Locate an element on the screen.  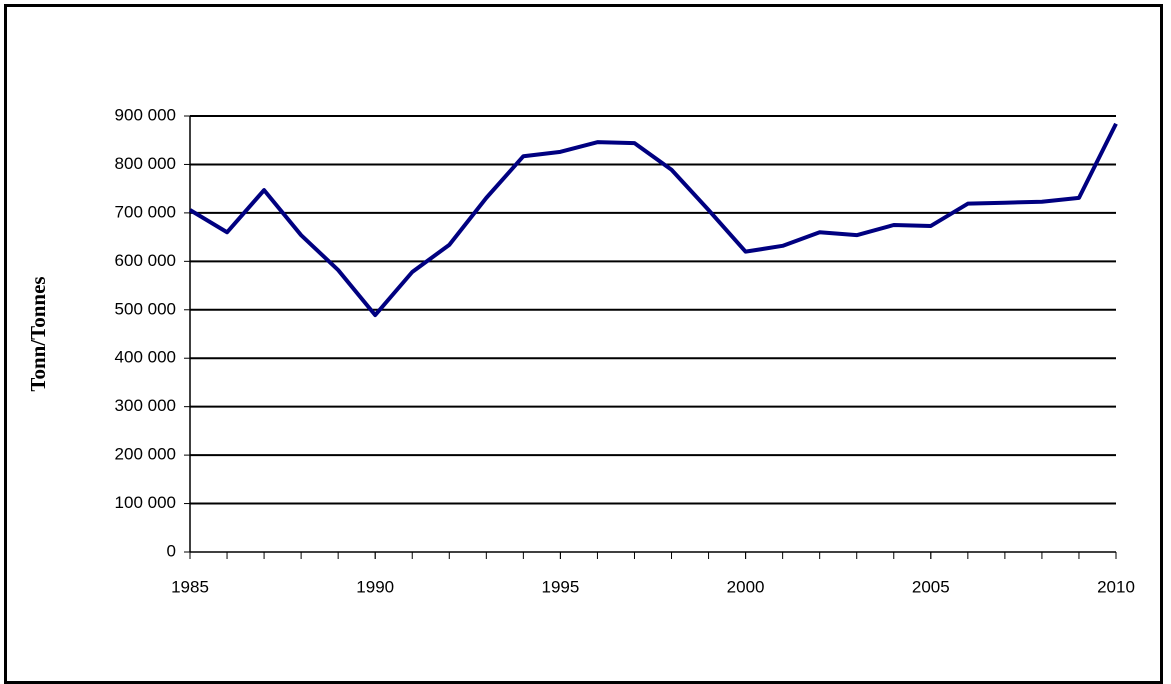
y-tick-label: 600 000 is located at coordinates (145, 260).